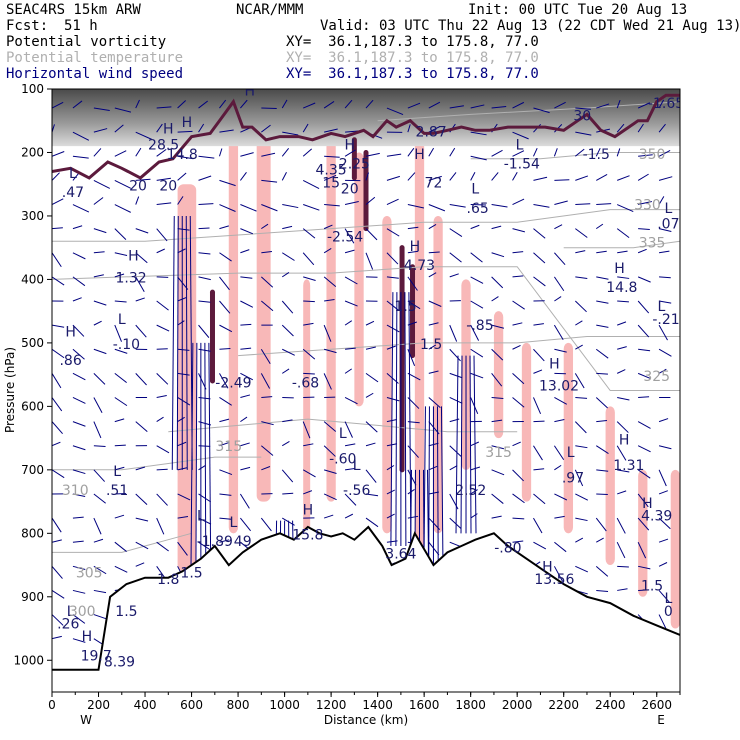 The height and width of the screenshot is (740, 740). Describe the element at coordinates (366, 118) in the screenshot. I see `pv-high-region` at that location.